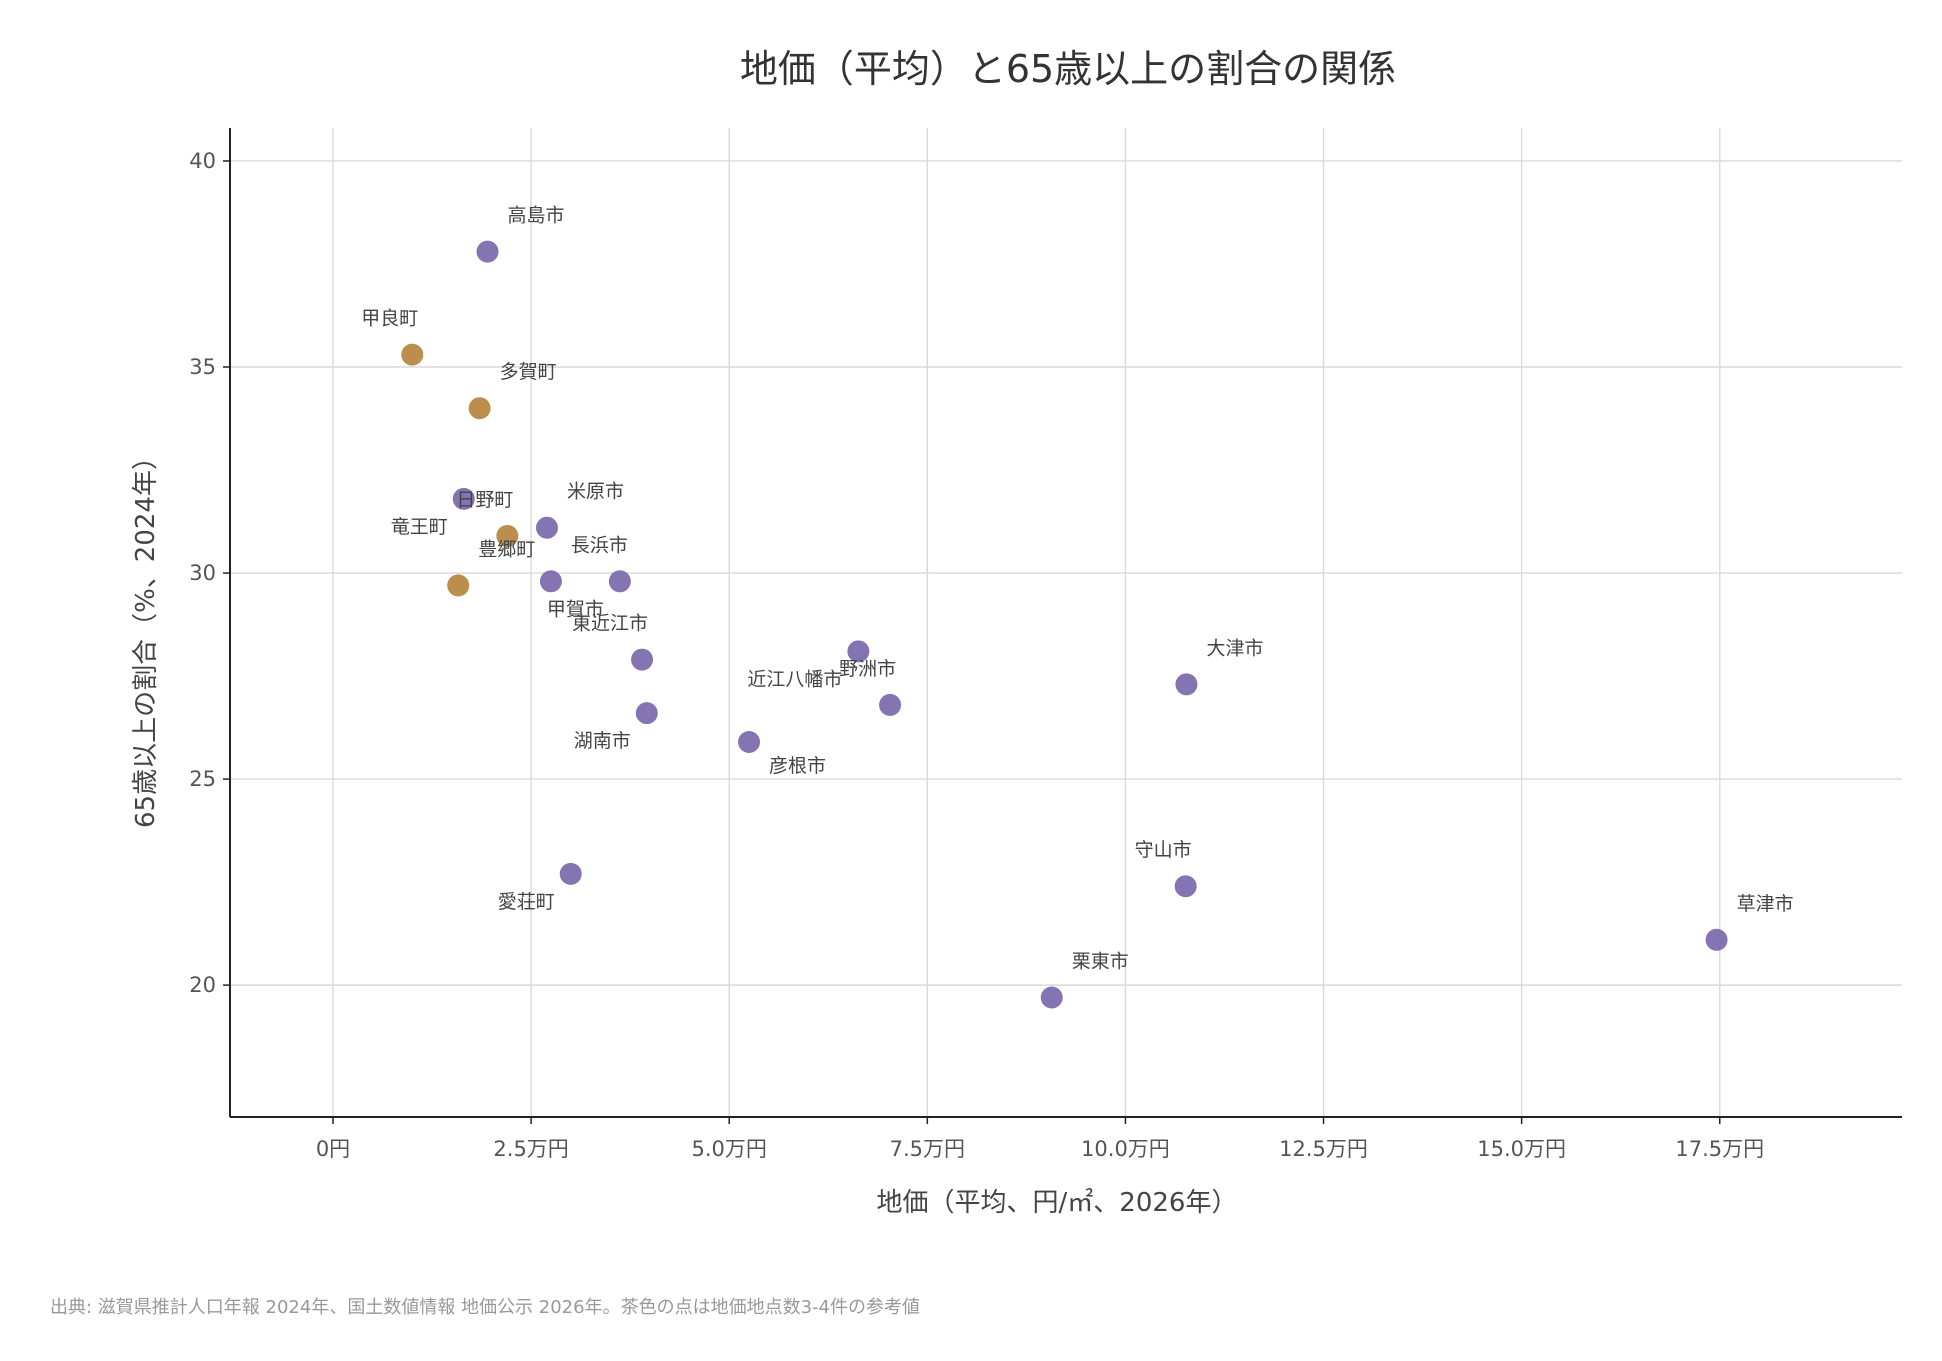  What do you see at coordinates (419, 527) in the screenshot?
I see `point-label: 竜王町` at bounding box center [419, 527].